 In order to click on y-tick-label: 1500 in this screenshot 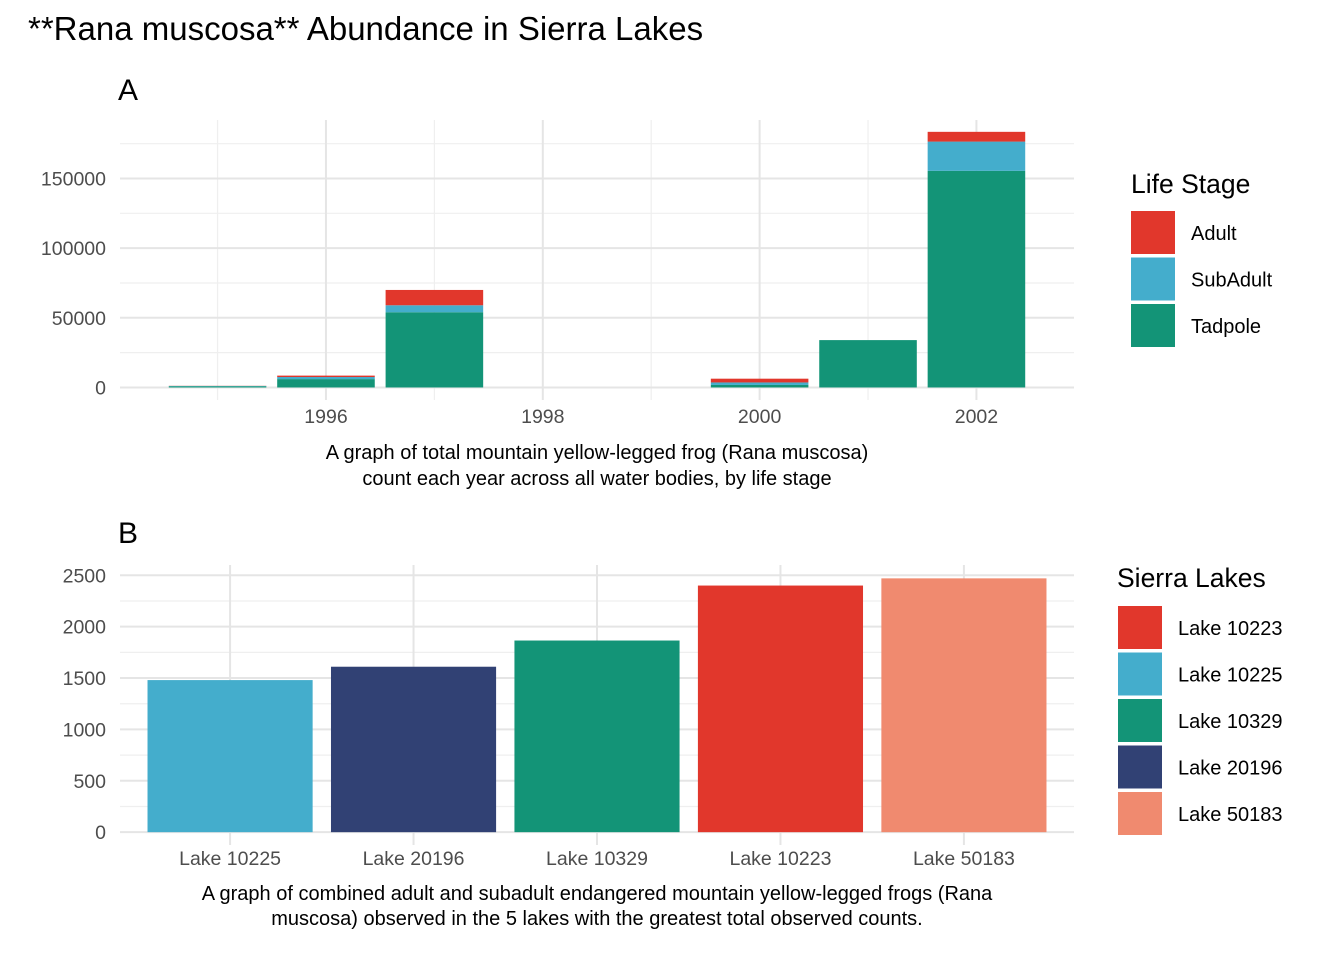, I will do `click(85, 679)`.